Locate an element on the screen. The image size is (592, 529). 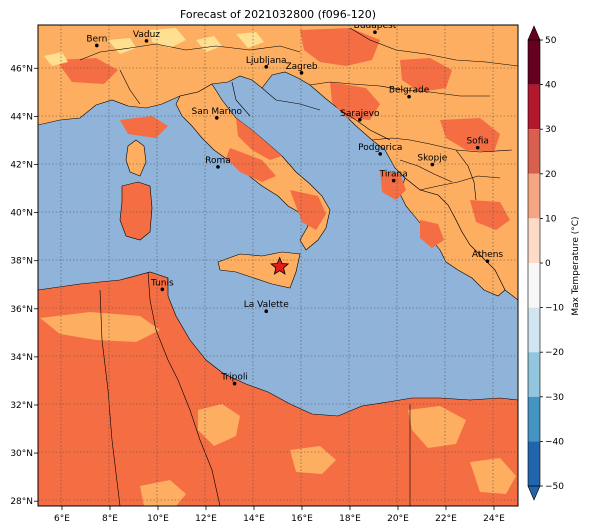
city-label: Tripoli is located at coordinates (234, 378).